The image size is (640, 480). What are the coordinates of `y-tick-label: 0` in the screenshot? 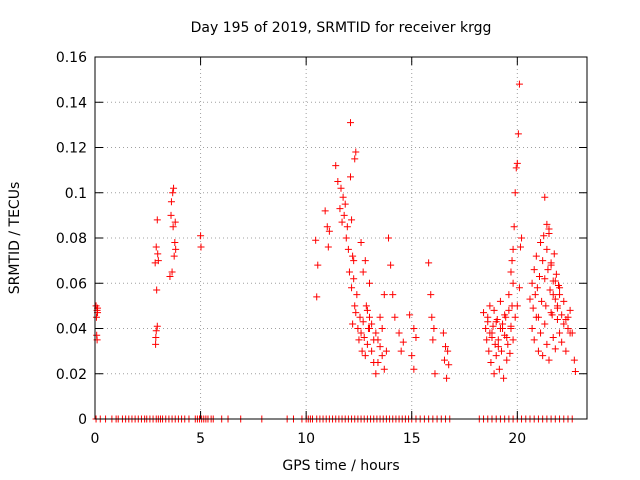 It's located at (82, 420).